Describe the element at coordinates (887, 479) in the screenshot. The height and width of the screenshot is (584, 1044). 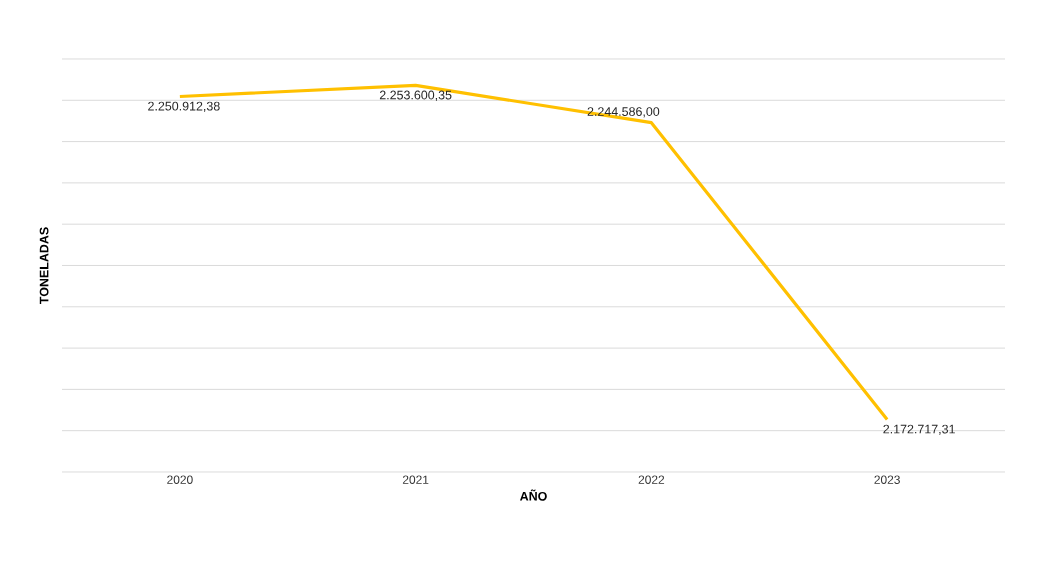
I see `x-tick-label: 2023` at that location.